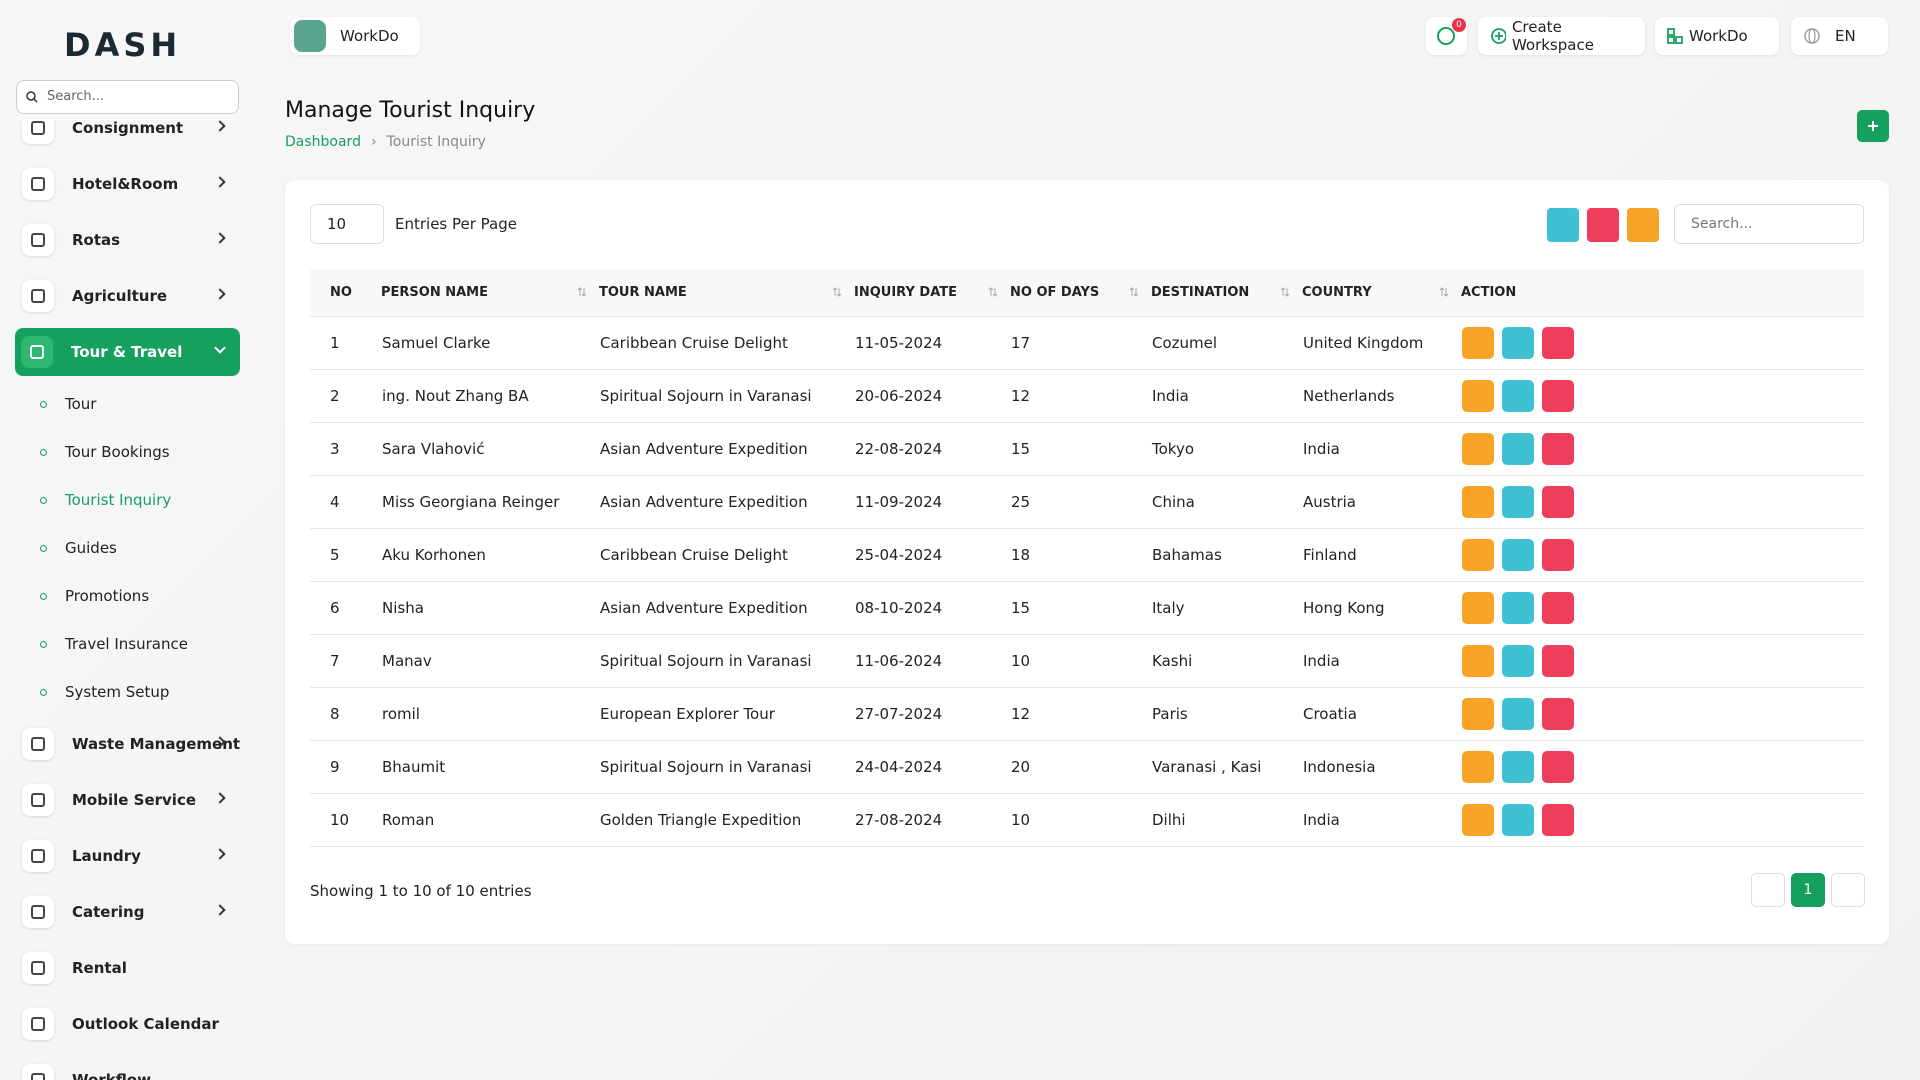  I want to click on table-cell: Spiritual Sojourn in Varanasi, so click(726, 395).